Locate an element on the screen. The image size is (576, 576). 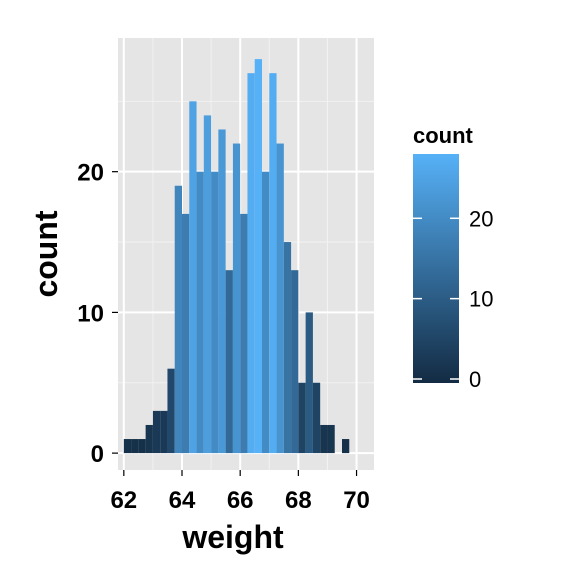
legend-ticks: 0 10 20 is located at coordinates (453, 299).